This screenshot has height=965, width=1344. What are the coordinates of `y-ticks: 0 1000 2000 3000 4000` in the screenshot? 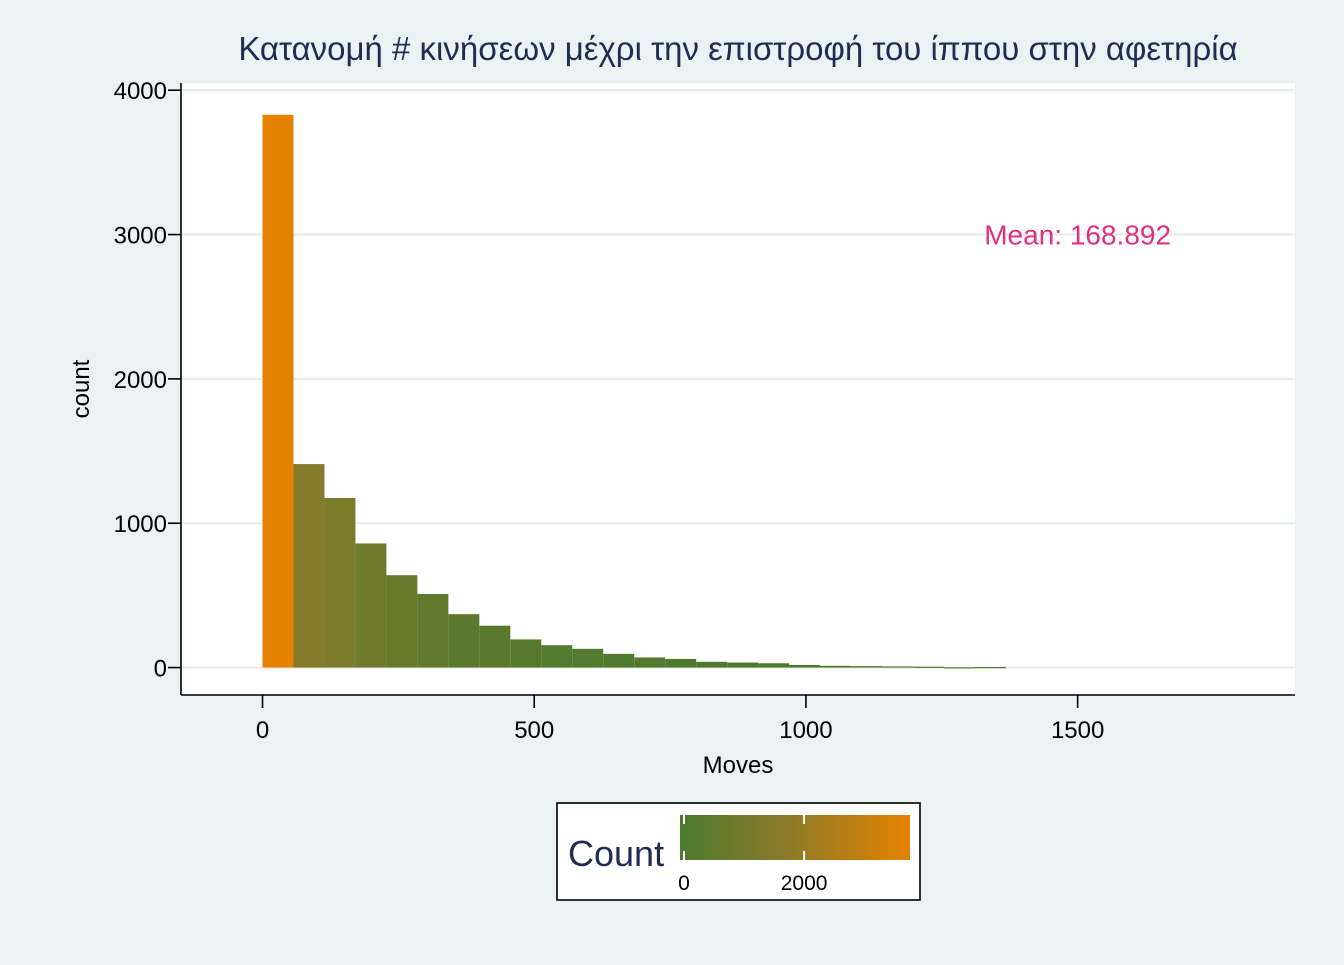 It's located at (147, 380).